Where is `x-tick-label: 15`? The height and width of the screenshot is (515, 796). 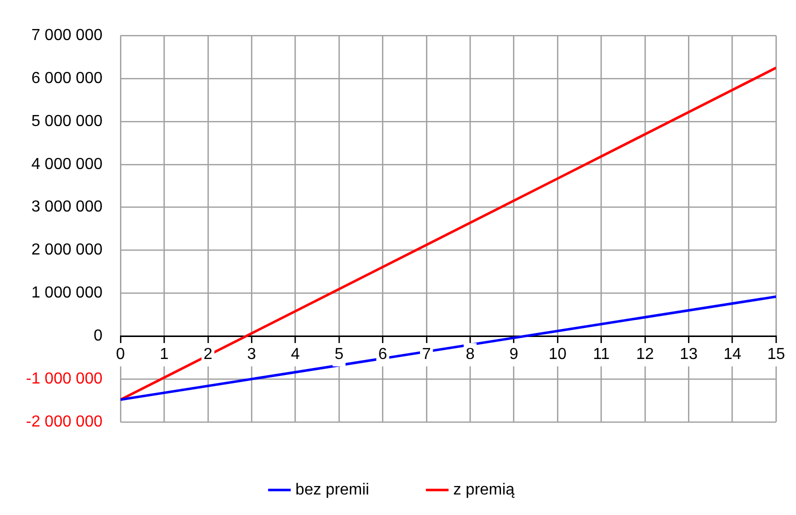 x-tick-label: 15 is located at coordinates (776, 355).